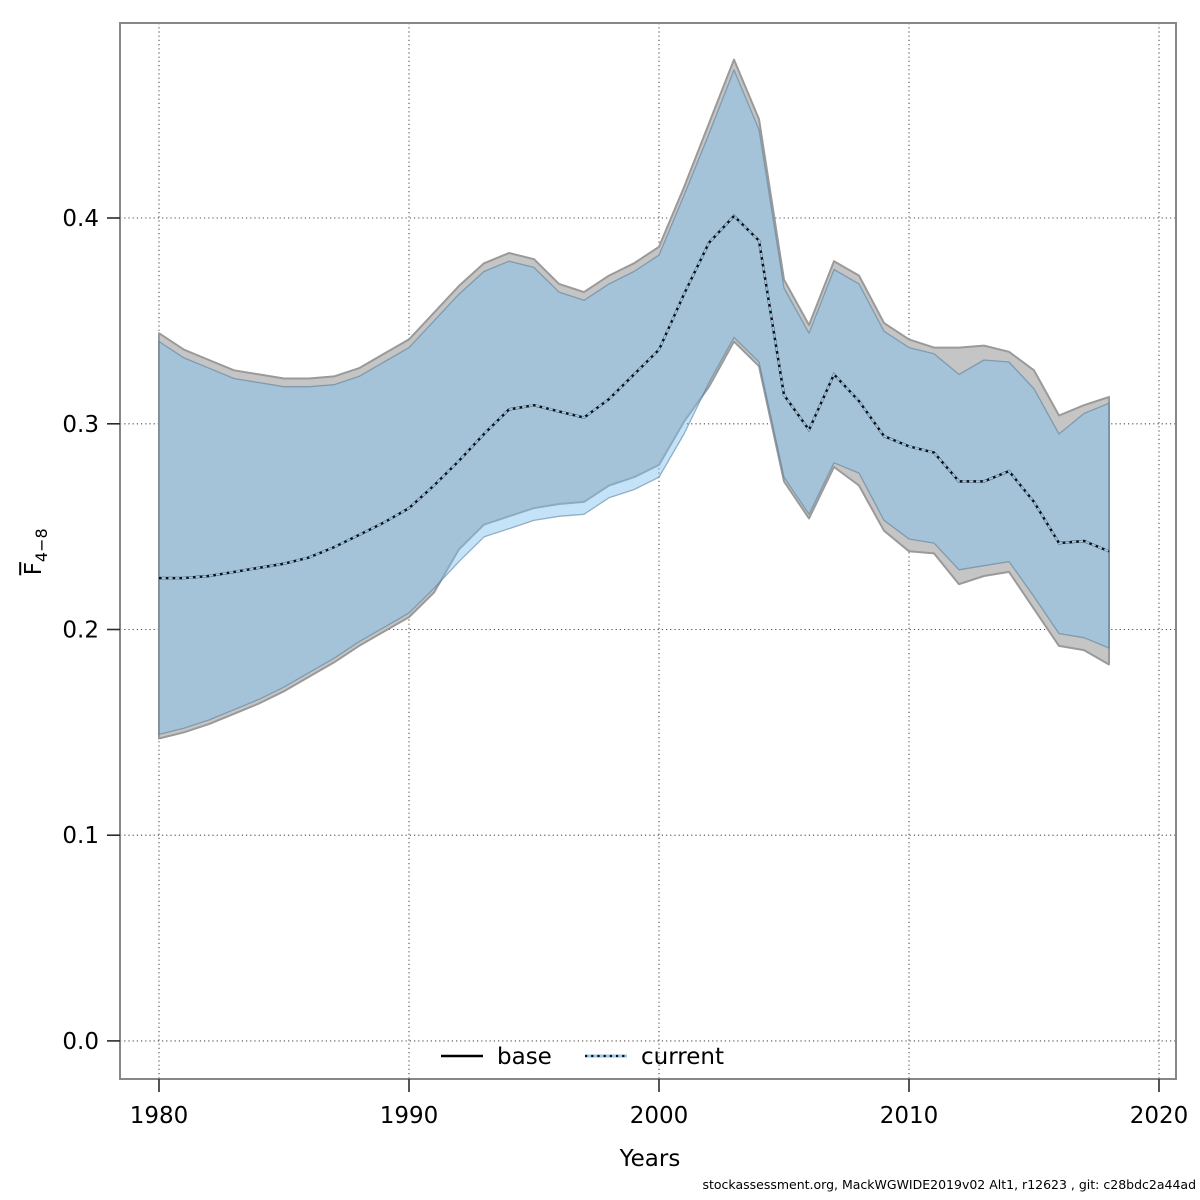 This screenshot has height=1200, width=1200. I want to click on y-tick-label: 0.0, so click(80, 1042).